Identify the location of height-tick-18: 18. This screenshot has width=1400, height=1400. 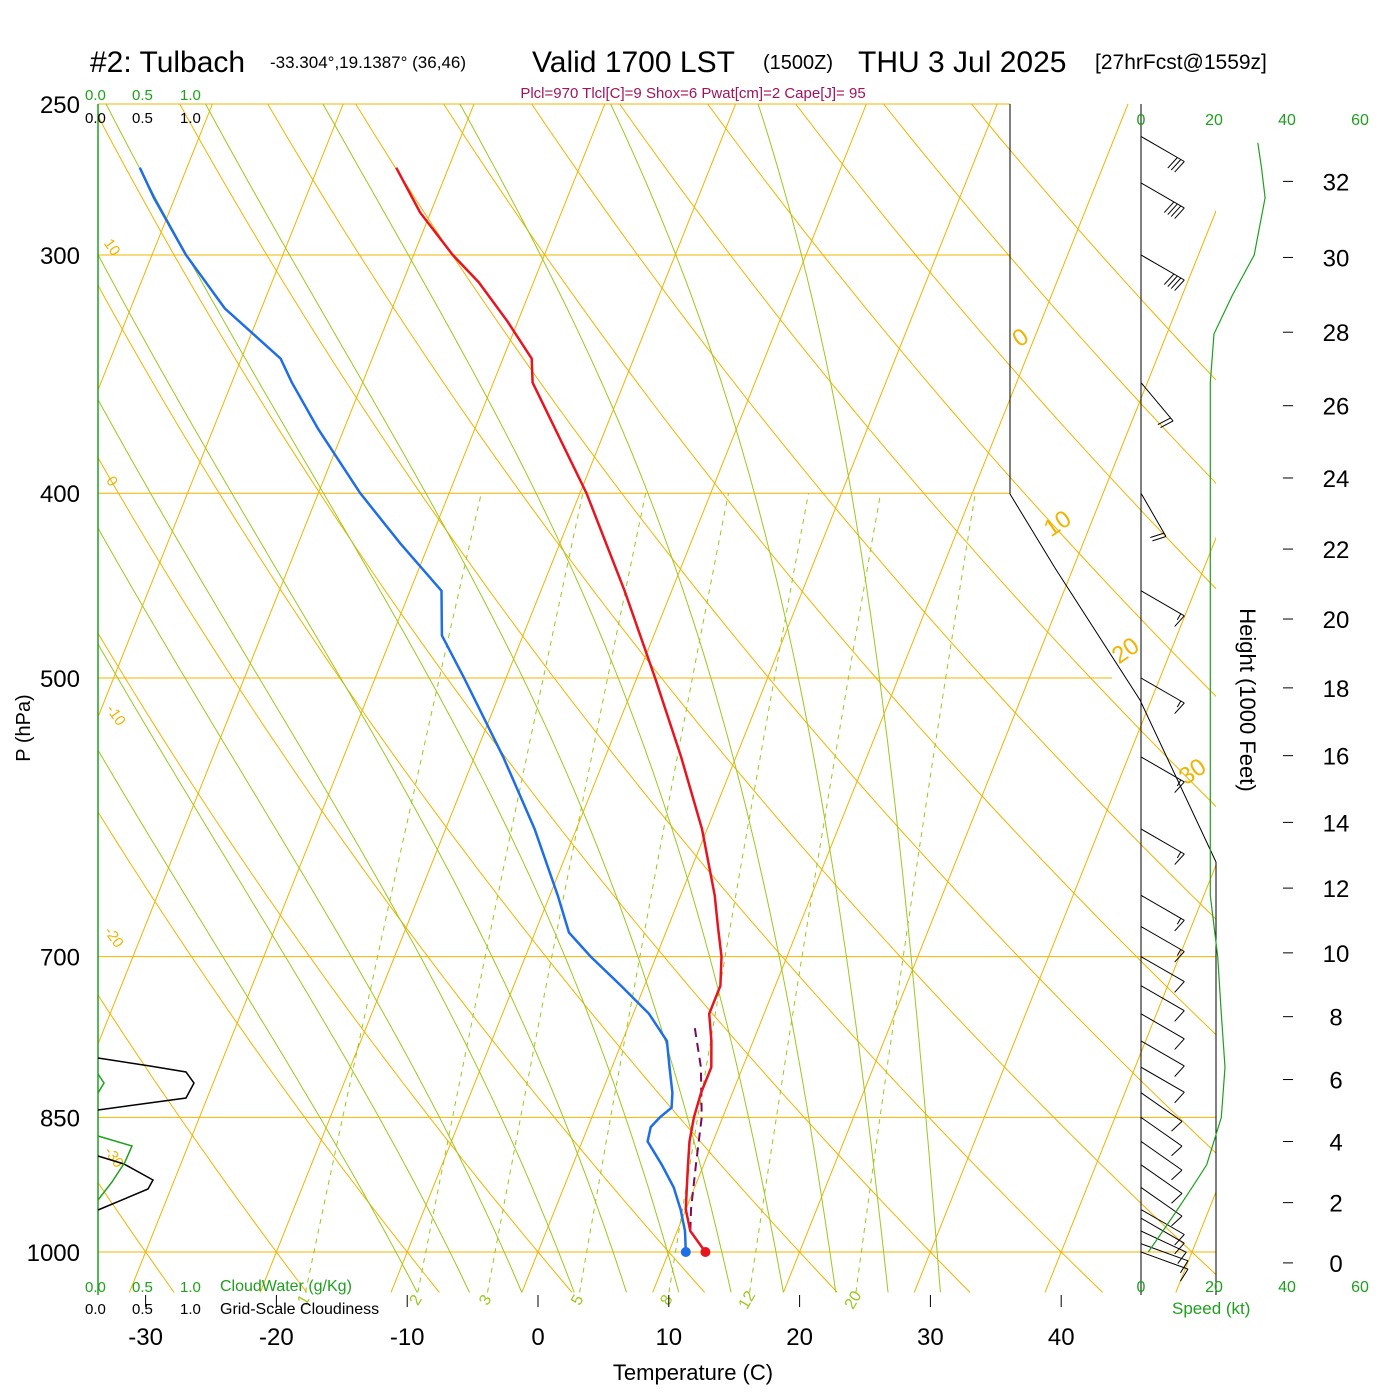
(1336, 689).